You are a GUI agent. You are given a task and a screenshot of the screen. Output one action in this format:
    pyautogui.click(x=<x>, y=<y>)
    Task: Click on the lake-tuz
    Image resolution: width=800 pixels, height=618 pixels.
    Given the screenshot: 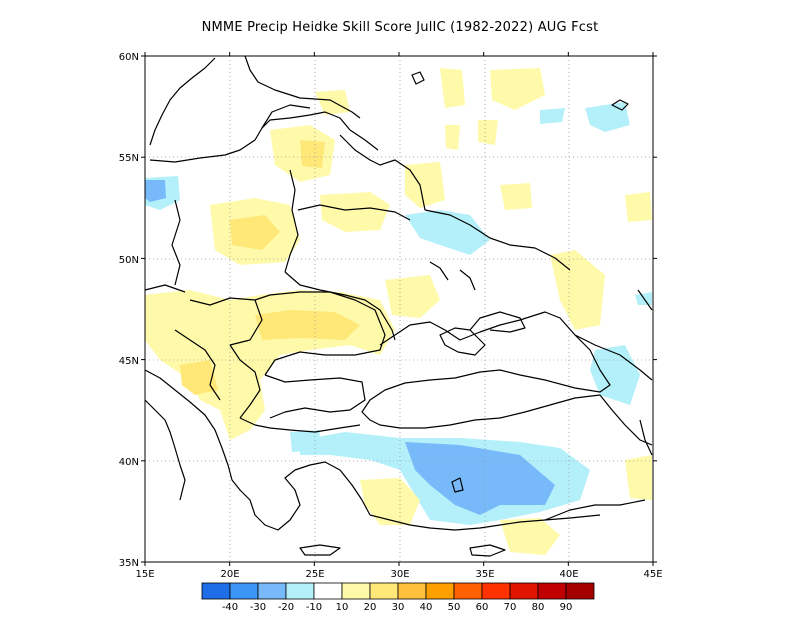 What is the action you would take?
    pyautogui.click(x=457, y=485)
    